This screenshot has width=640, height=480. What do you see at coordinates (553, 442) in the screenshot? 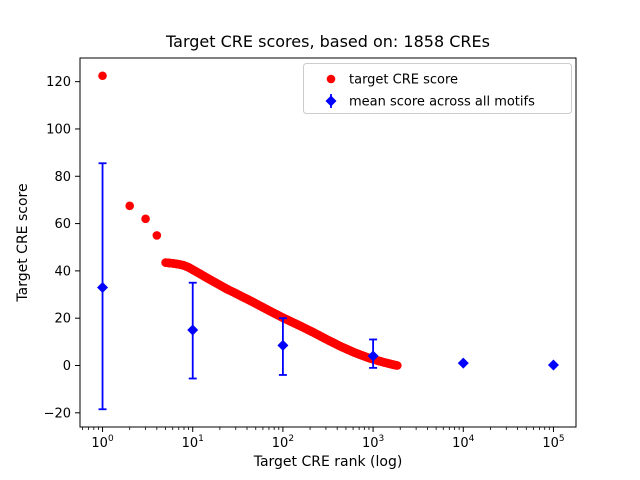
I see `x-tick-label: 10⁵` at bounding box center [553, 442].